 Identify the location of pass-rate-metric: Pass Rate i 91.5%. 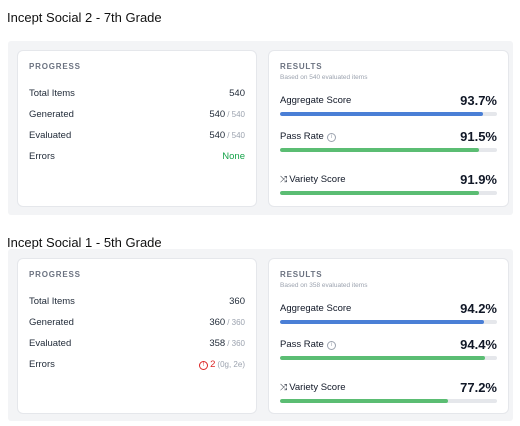
(388, 144).